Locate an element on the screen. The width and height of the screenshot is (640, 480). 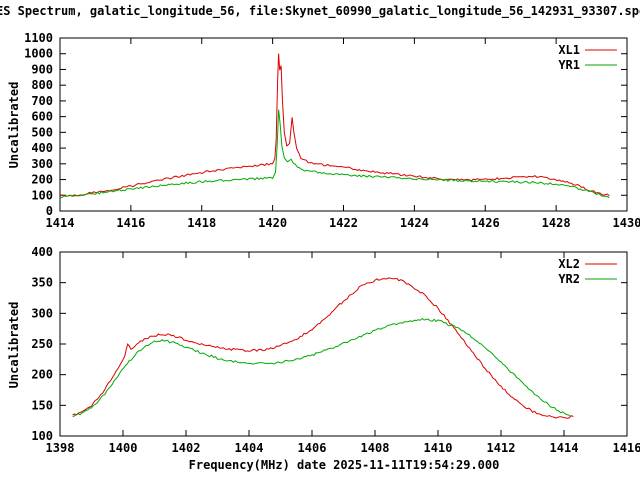
x-tick-label: 1404 is located at coordinates (249, 448).